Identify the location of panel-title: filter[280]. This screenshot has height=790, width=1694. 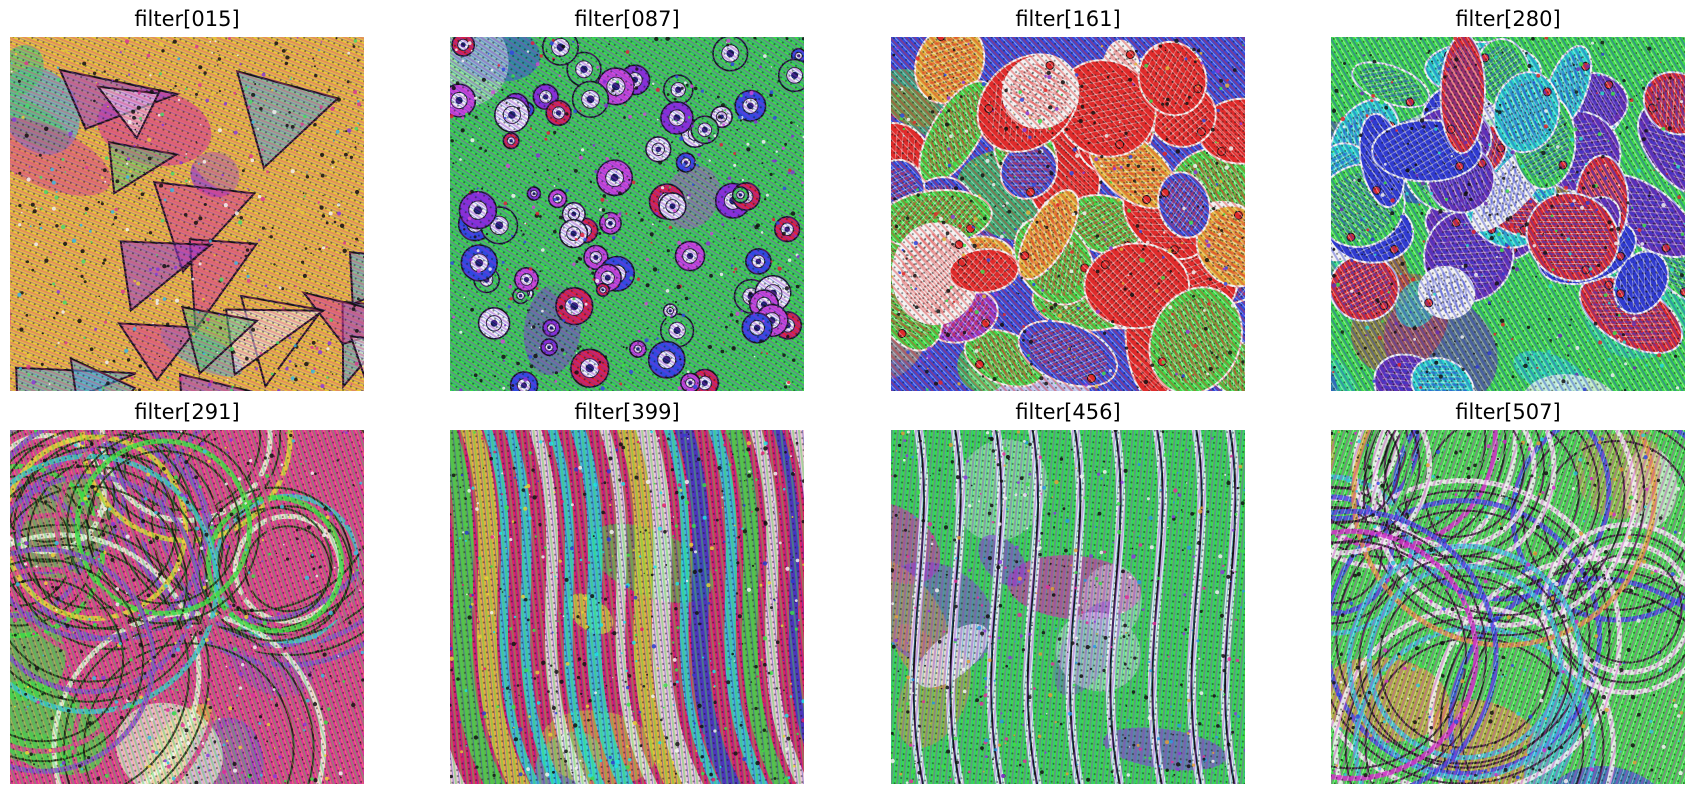
(1508, 19).